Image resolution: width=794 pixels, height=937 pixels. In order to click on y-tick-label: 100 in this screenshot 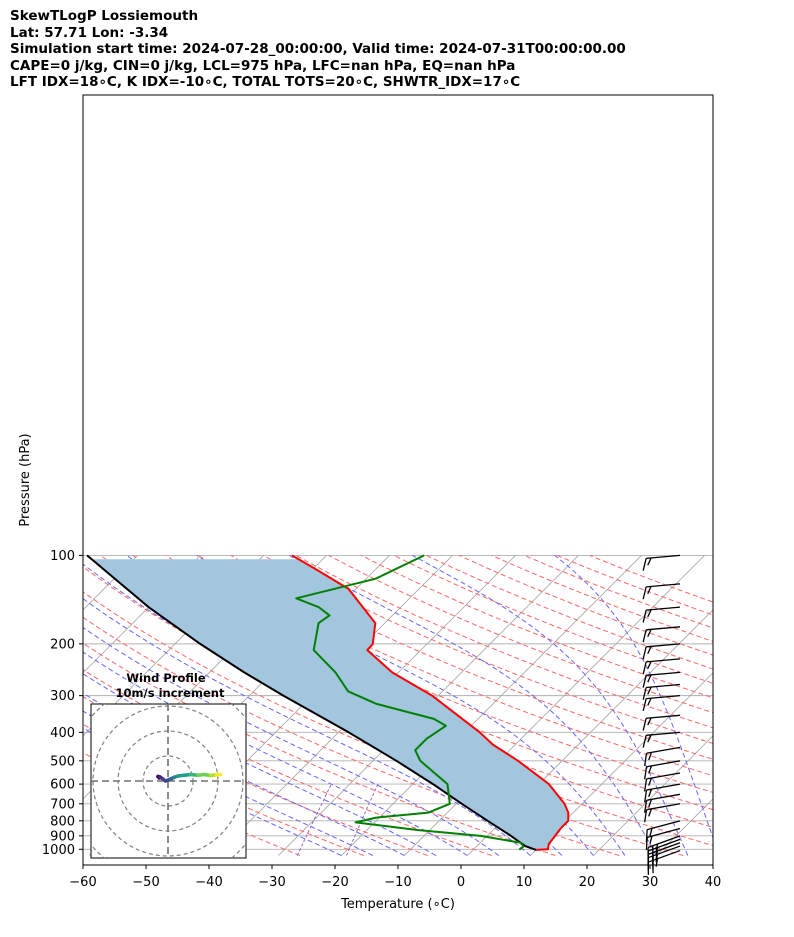, I will do `click(62, 556)`.